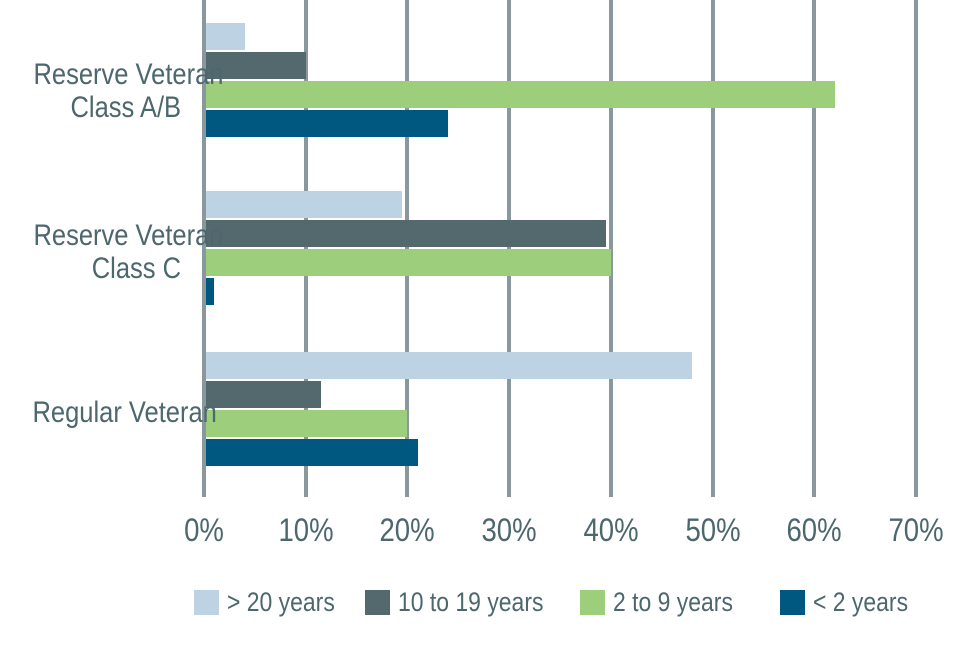  Describe the element at coordinates (509, 530) in the screenshot. I see `x-tick-label-30%: 30%` at that location.